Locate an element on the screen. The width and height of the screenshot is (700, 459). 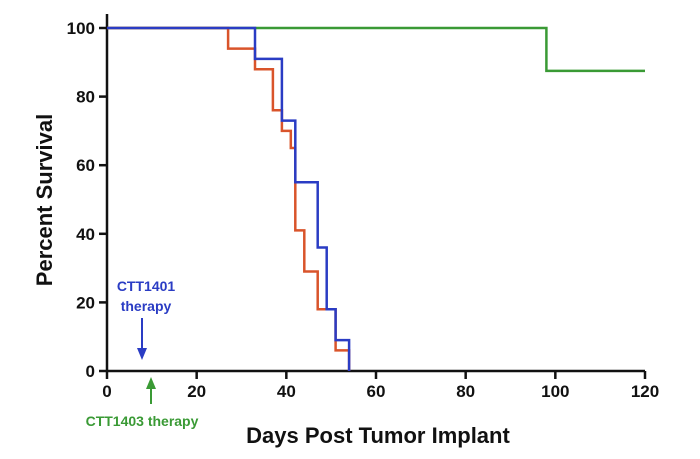
x-tick-label: 40 is located at coordinates (286, 391).